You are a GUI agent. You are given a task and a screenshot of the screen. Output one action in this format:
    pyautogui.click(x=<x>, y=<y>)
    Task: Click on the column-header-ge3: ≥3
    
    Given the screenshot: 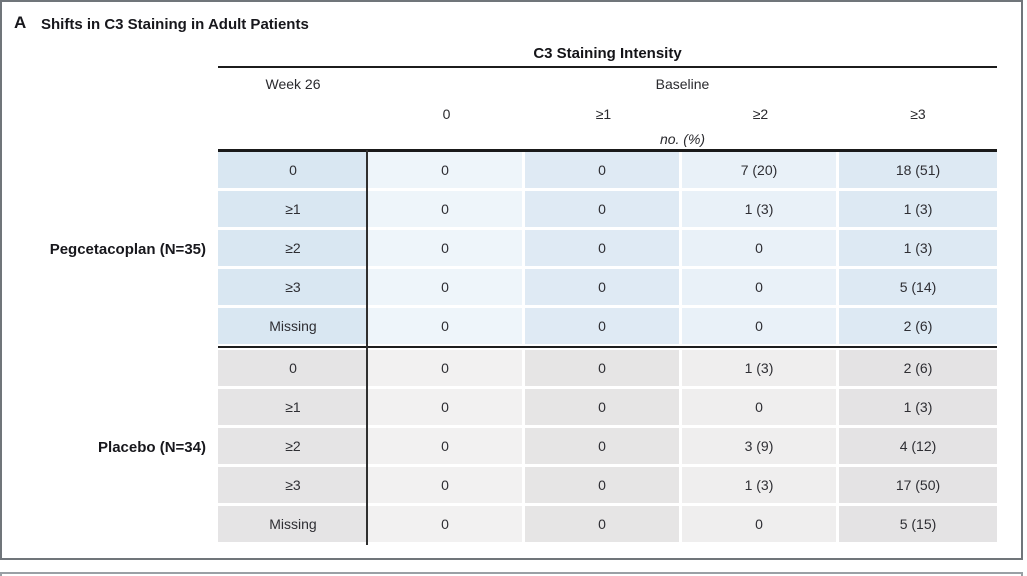 What is the action you would take?
    pyautogui.click(x=918, y=114)
    